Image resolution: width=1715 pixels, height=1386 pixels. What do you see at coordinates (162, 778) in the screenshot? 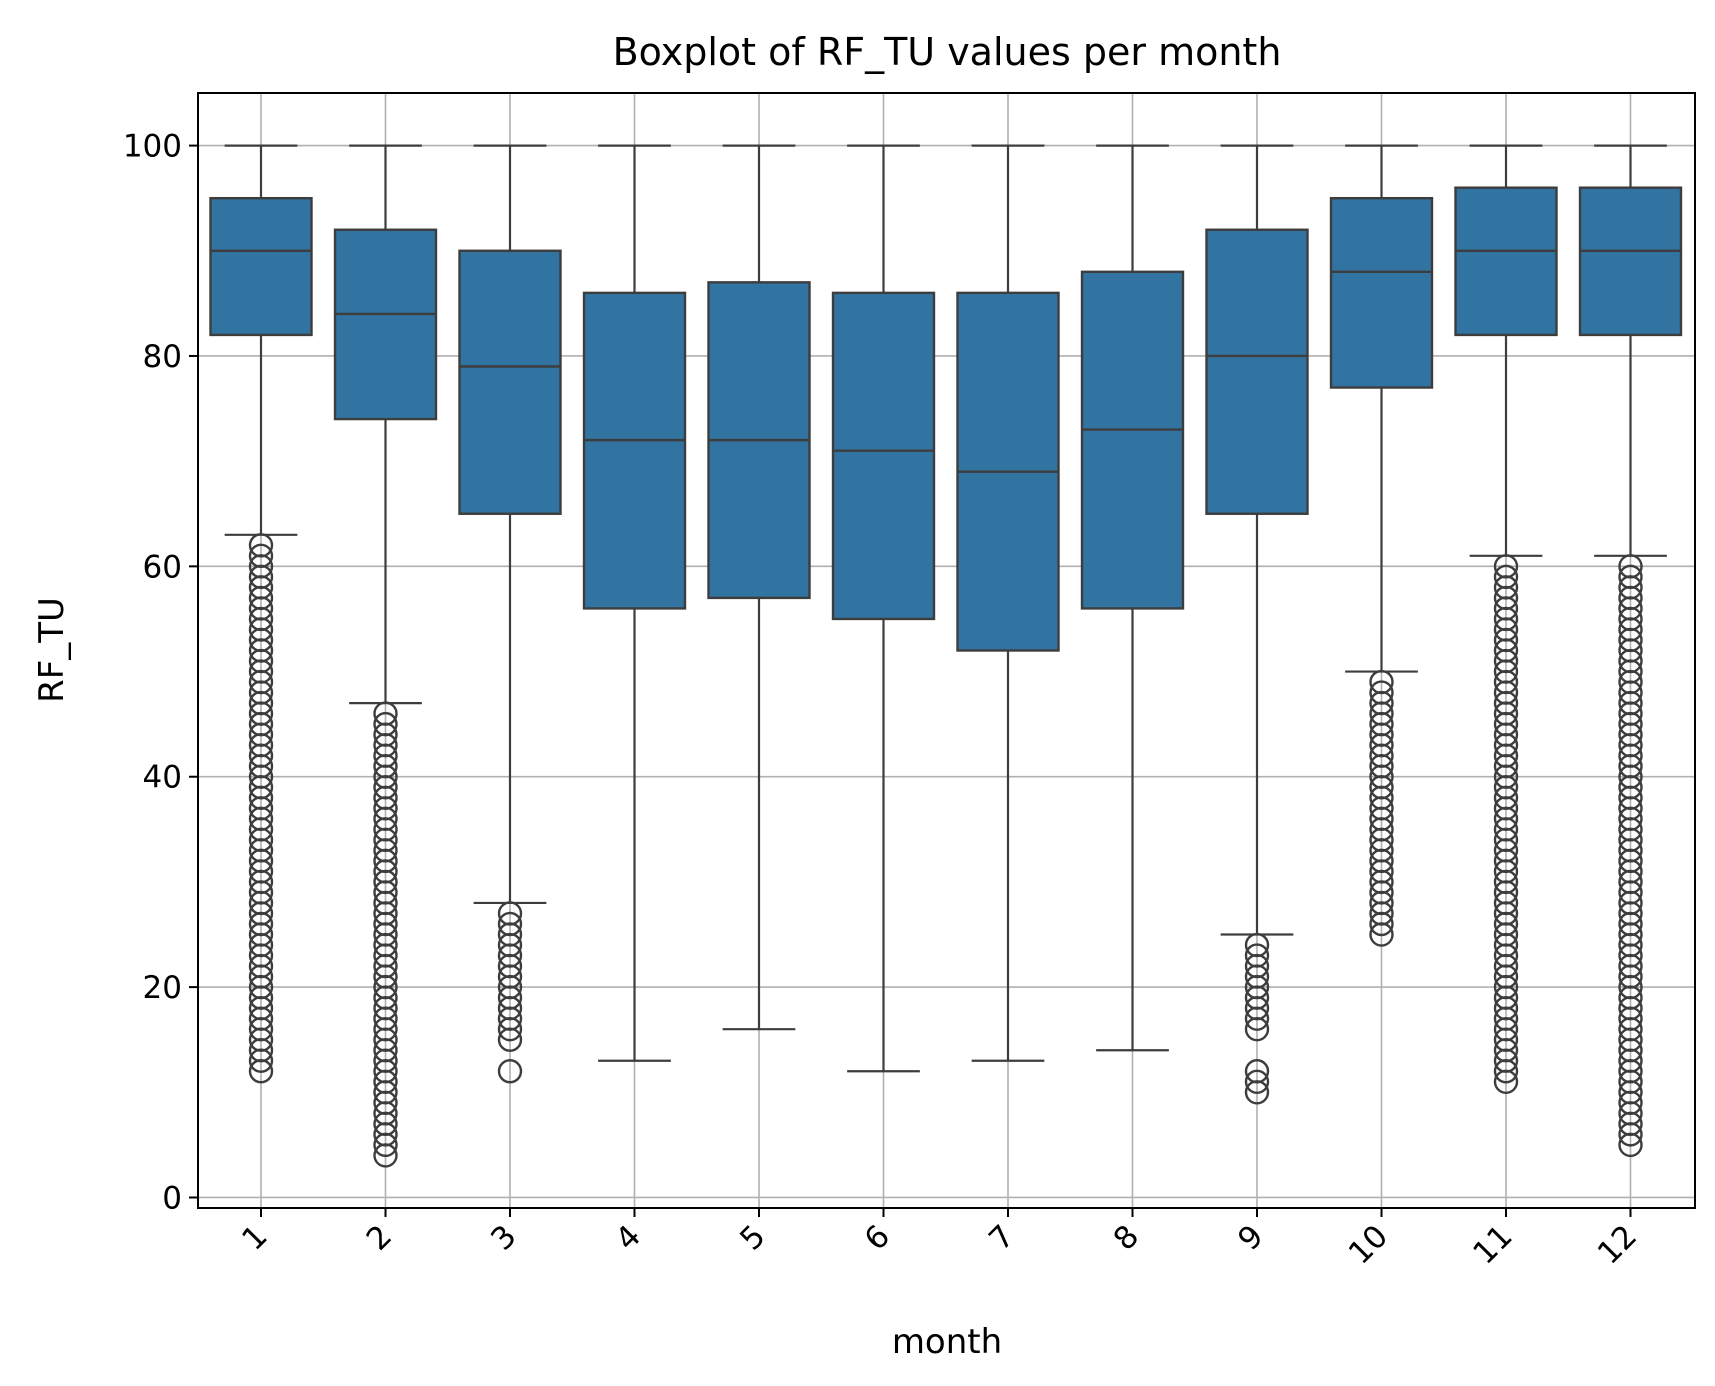
I see `y-tick-label: 40` at bounding box center [162, 778].